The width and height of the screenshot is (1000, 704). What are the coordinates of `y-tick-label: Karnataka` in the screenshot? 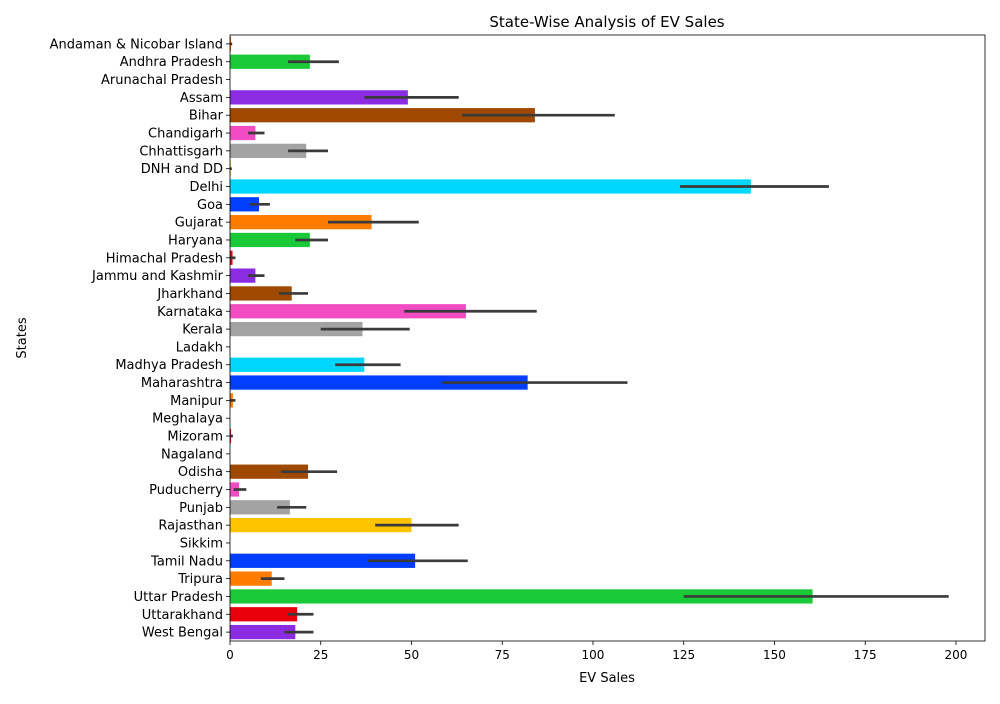 It's located at (190, 312).